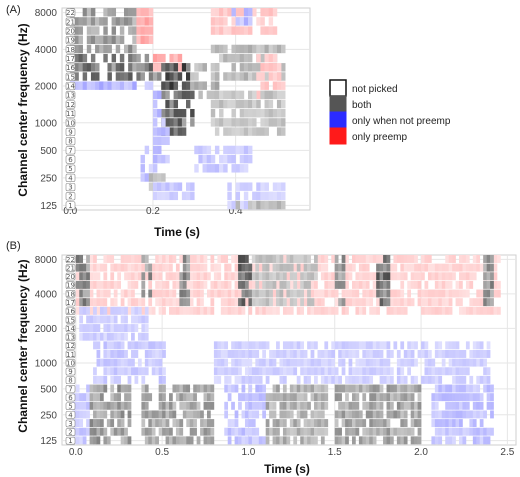 This screenshot has width=520, height=477. I want to click on legend-label-only-preemp: only preemp, so click(379, 137).